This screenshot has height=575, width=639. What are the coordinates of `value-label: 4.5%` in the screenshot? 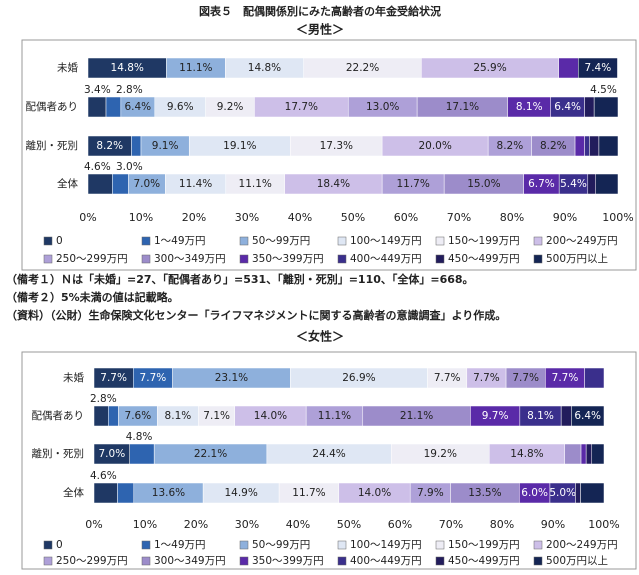 It's located at (603, 90).